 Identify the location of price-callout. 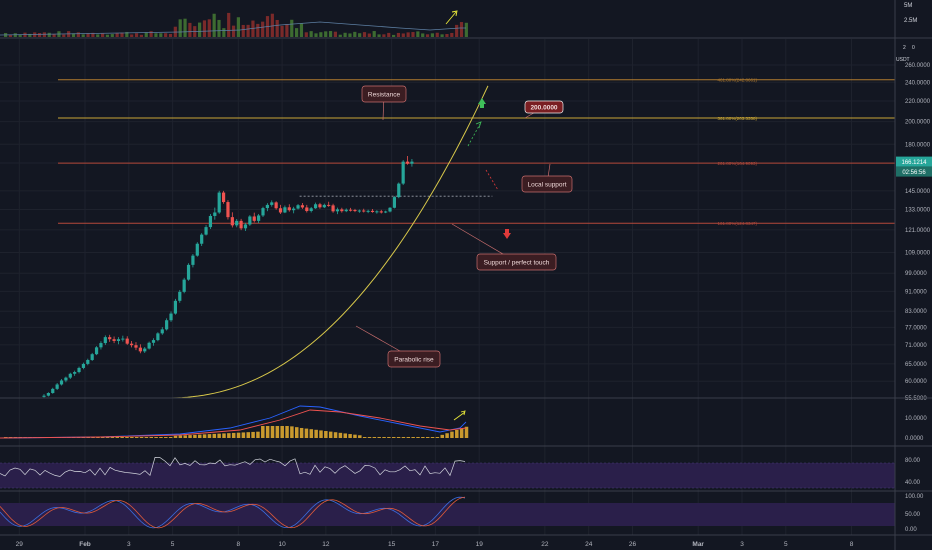
(544, 107).